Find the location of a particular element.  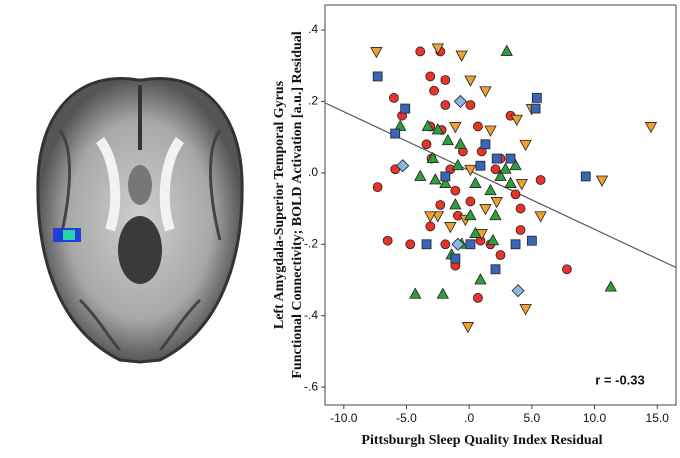

x-tick-label: 5.0 is located at coordinates (531, 418).